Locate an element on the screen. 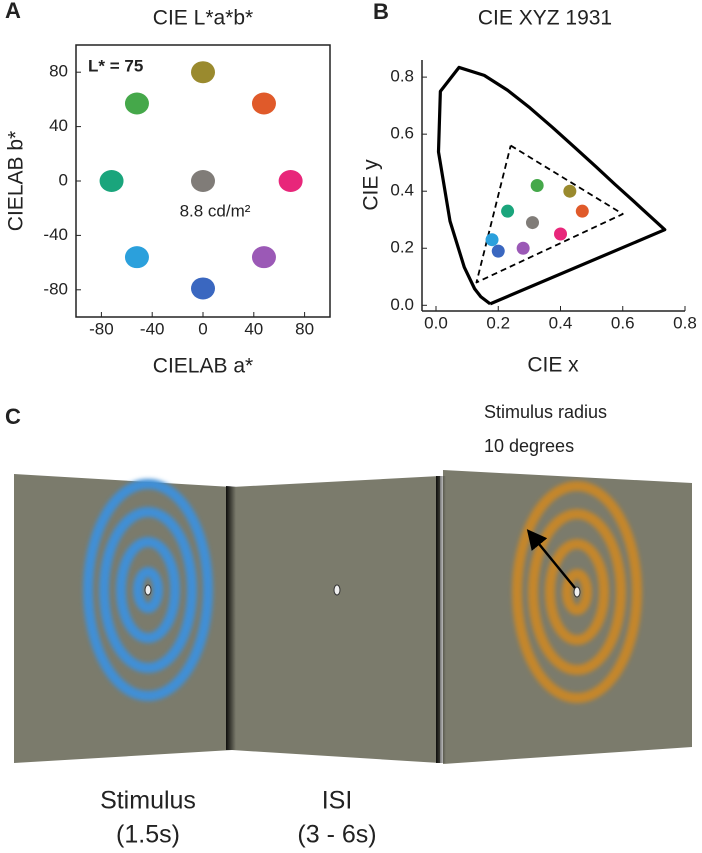 The height and width of the screenshot is (853, 702). x-tick-label: -40 is located at coordinates (152, 328).